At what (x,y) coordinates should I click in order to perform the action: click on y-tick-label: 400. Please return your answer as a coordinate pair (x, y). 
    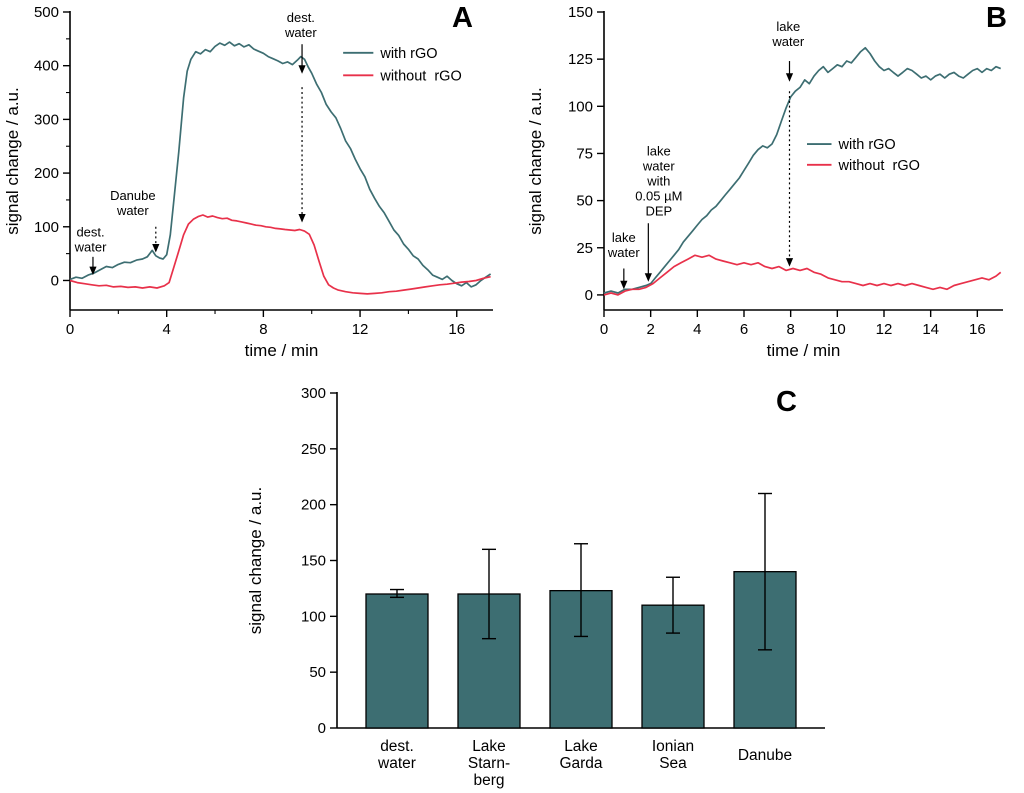
    Looking at the image, I should click on (46, 66).